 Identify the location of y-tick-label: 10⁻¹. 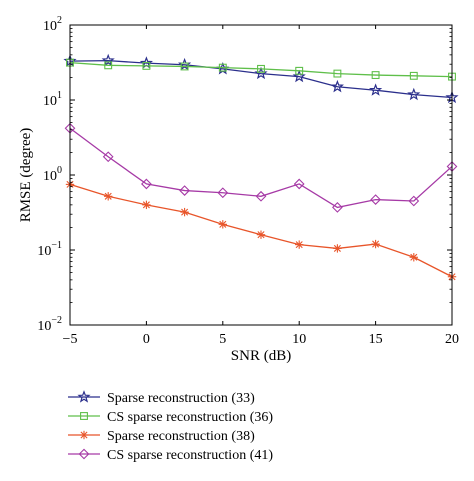
(49, 249).